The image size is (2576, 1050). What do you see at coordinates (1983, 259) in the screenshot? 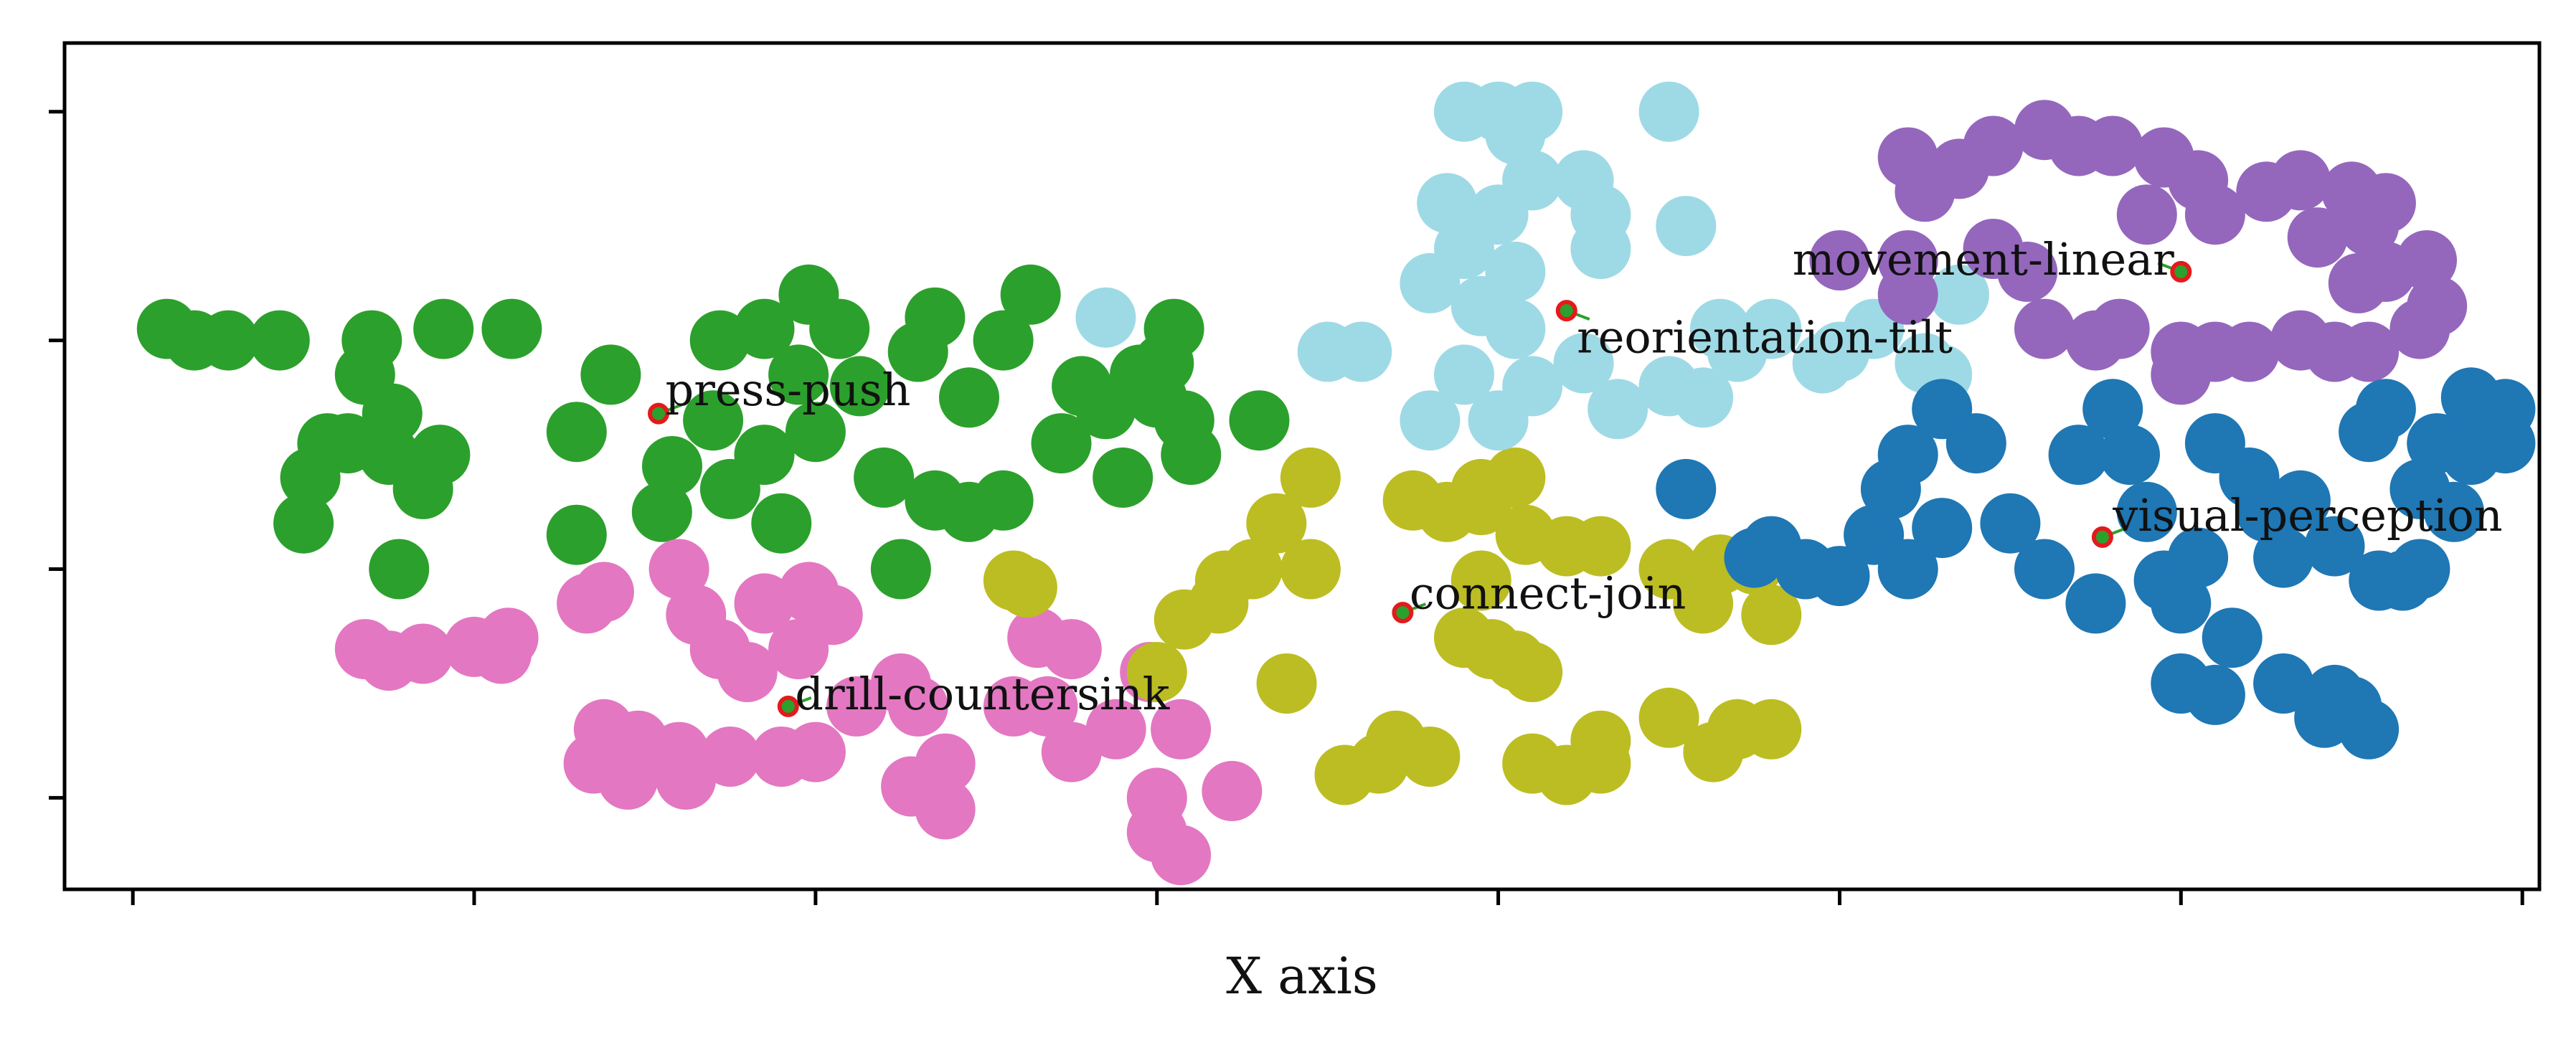
I see `annotation-label: movement-linear` at bounding box center [1983, 259].